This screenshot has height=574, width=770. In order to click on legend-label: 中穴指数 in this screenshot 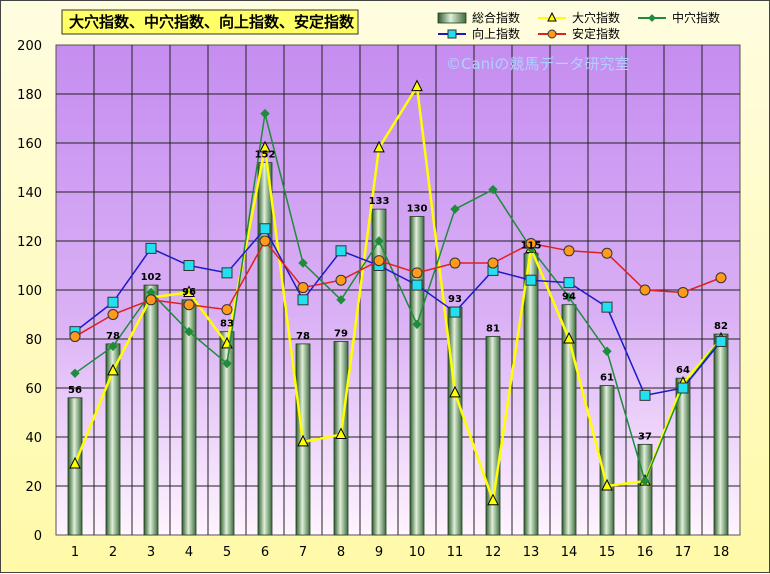, I will do `click(696, 17)`.